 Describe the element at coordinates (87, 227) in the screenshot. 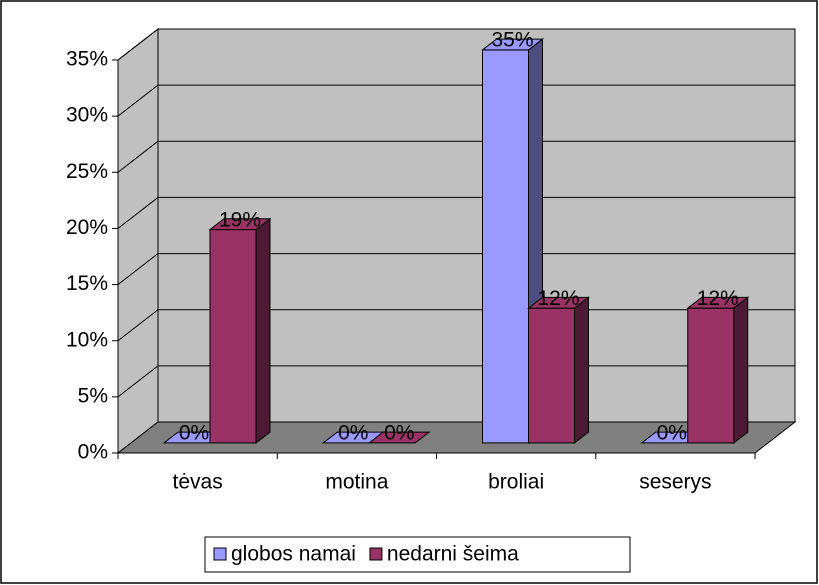

I see `y-tick-label: 20%` at that location.